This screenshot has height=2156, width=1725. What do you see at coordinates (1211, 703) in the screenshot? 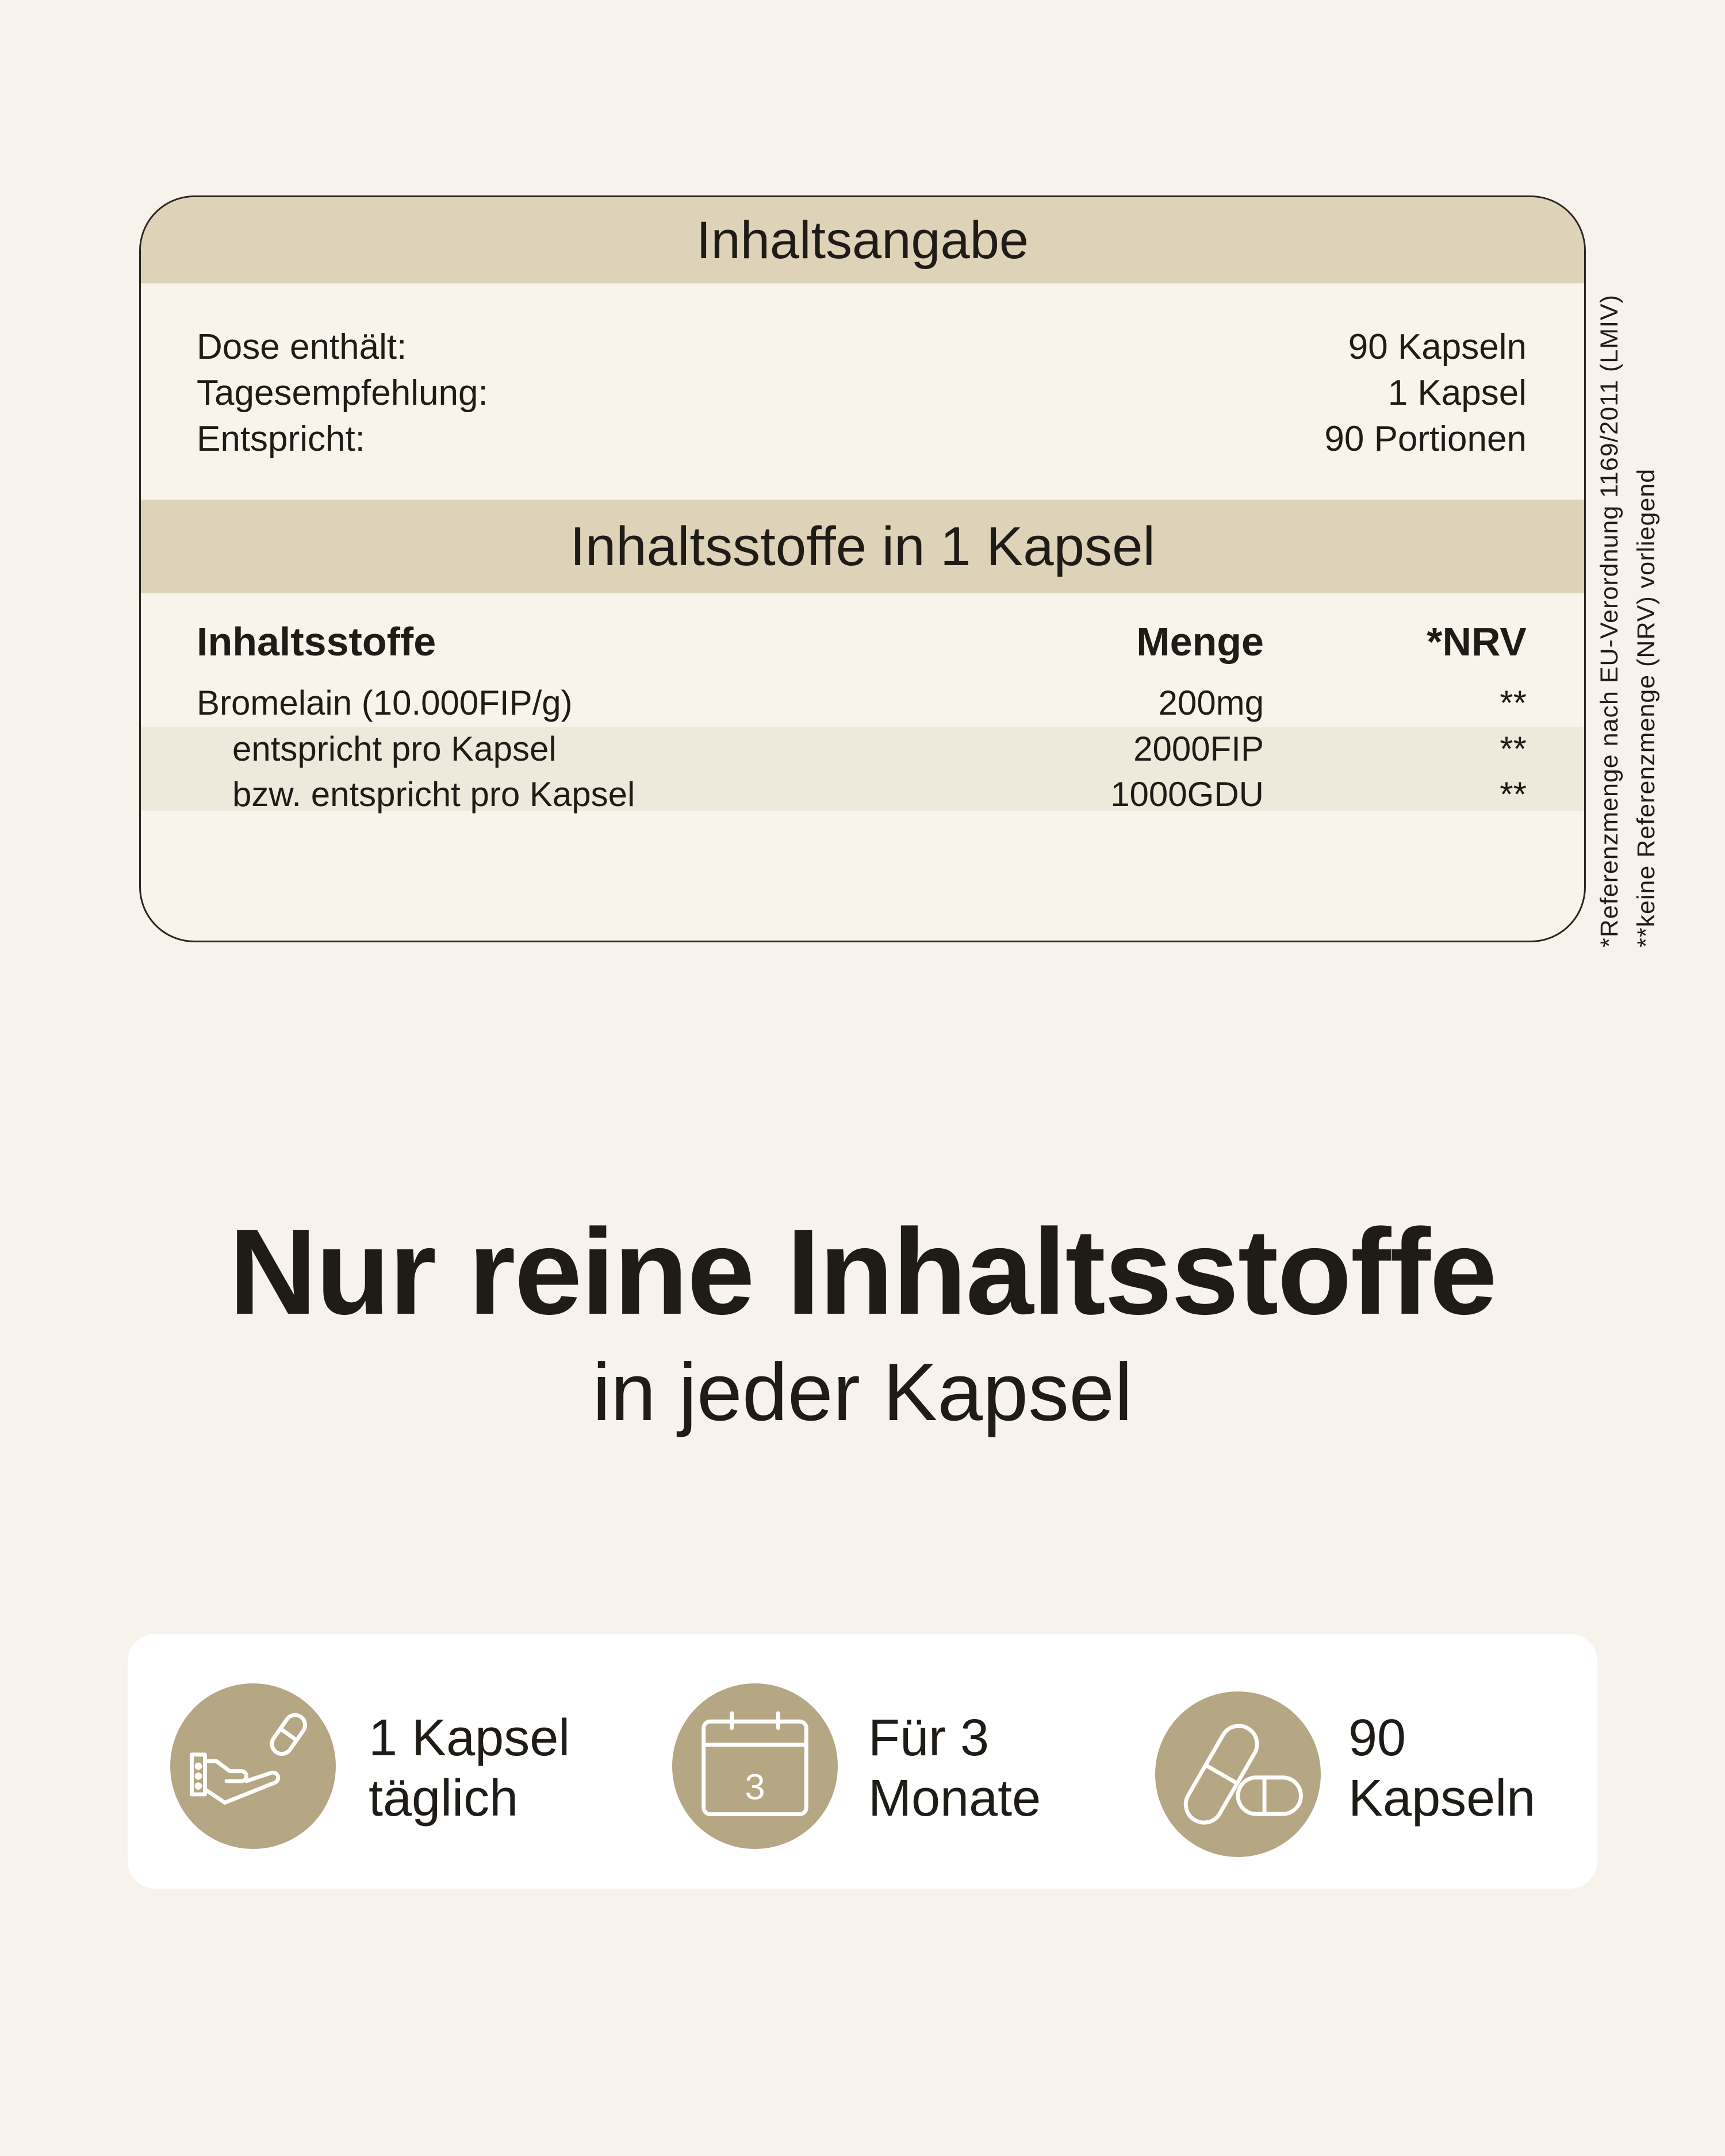
I see `ingredient-amount: 200mg` at bounding box center [1211, 703].